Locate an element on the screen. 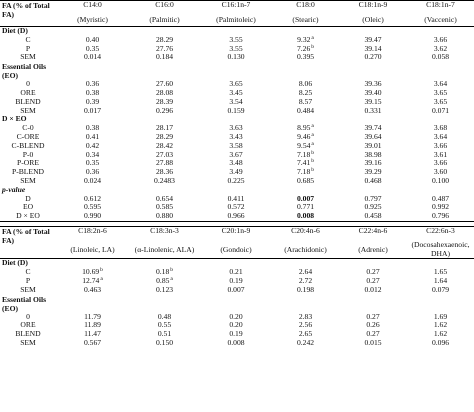 Image resolution: width=474 pixels, height=412 pixels. column-name: (Adrenic) is located at coordinates (373, 249).